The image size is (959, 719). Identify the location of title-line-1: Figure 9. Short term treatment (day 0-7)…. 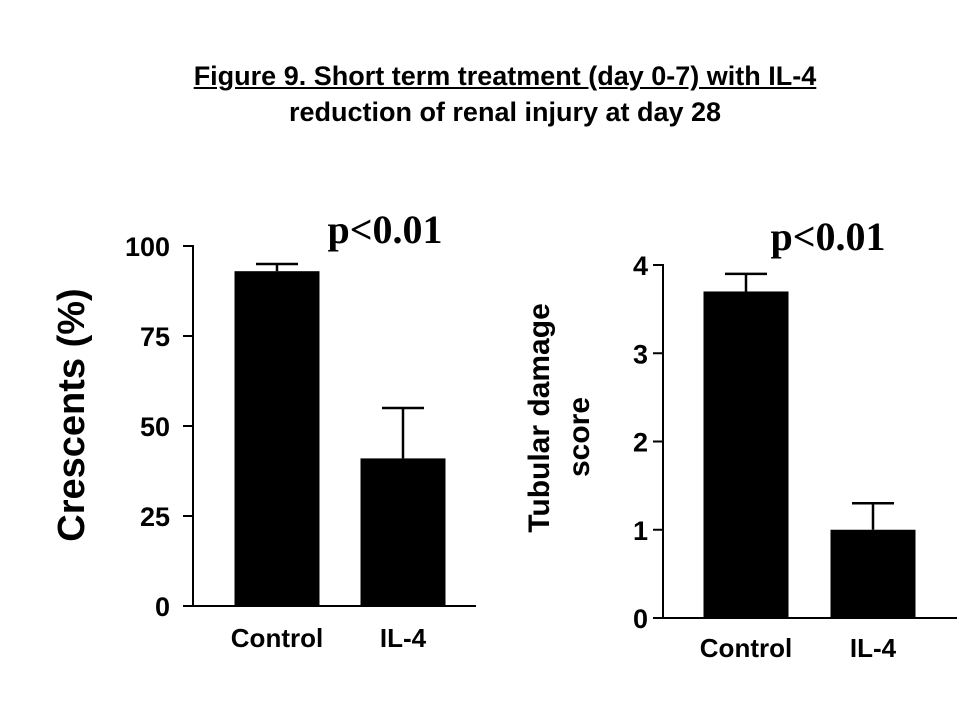
(505, 76).